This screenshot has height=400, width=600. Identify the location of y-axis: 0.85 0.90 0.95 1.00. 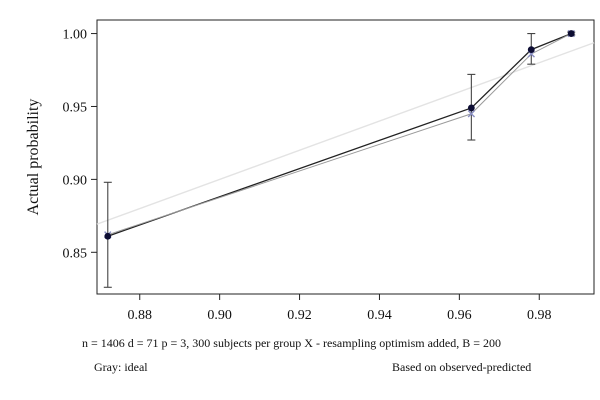
(80, 144).